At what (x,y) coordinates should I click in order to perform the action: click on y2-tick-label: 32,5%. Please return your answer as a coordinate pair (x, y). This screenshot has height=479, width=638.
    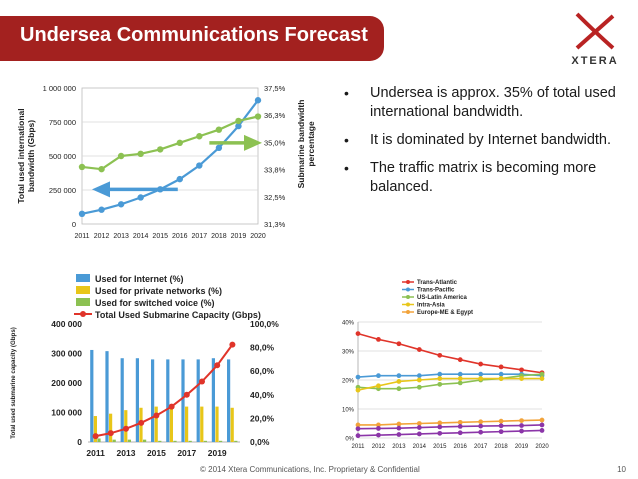
    Looking at the image, I should click on (275, 197).